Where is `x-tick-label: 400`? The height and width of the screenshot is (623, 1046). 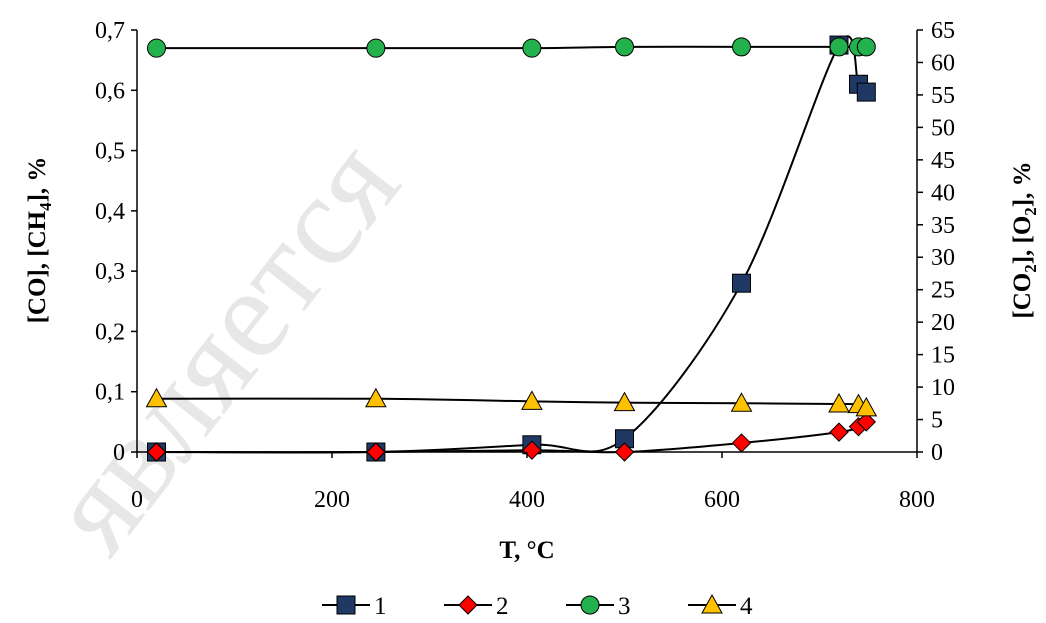 x-tick-label: 400 is located at coordinates (527, 500).